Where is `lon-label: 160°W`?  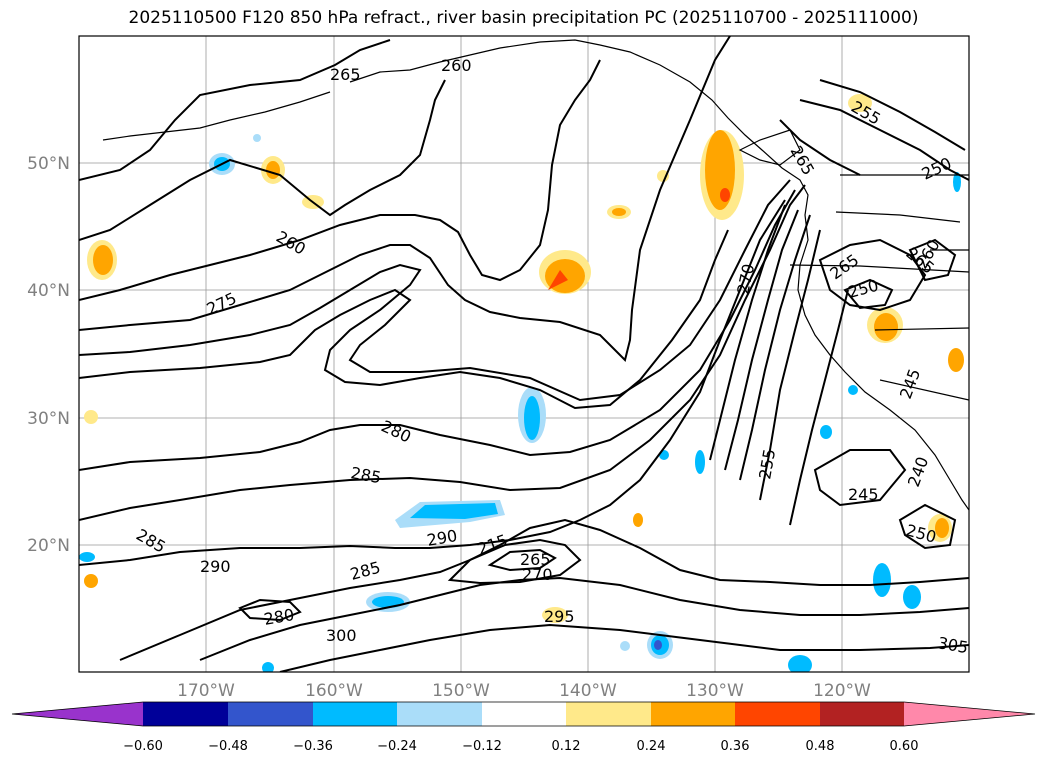 lon-label: 160°W is located at coordinates (334, 691).